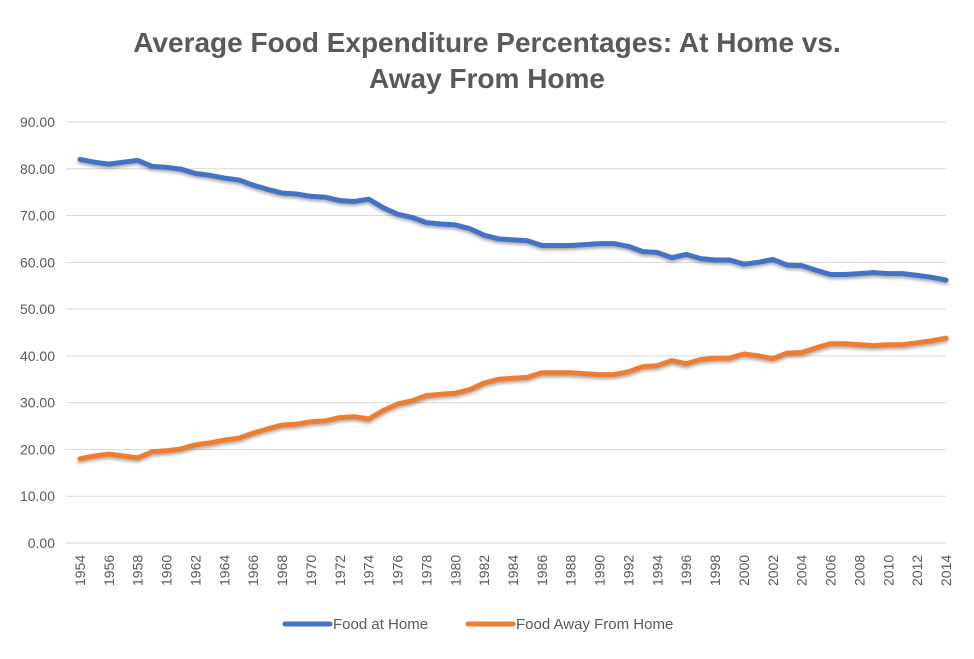 This screenshot has width=974, height=659. I want to click on x-tick-label: 1996, so click(686, 570).